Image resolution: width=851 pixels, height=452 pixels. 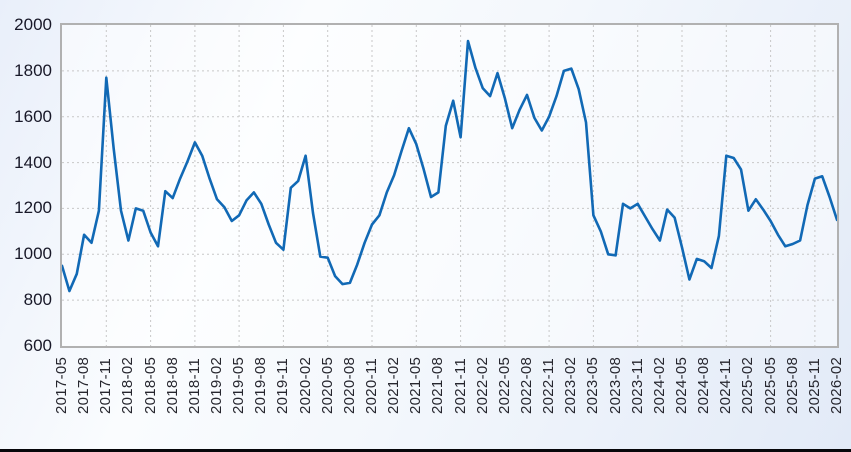 I want to click on x-tick-label: 2026-02, so click(x=836, y=385).